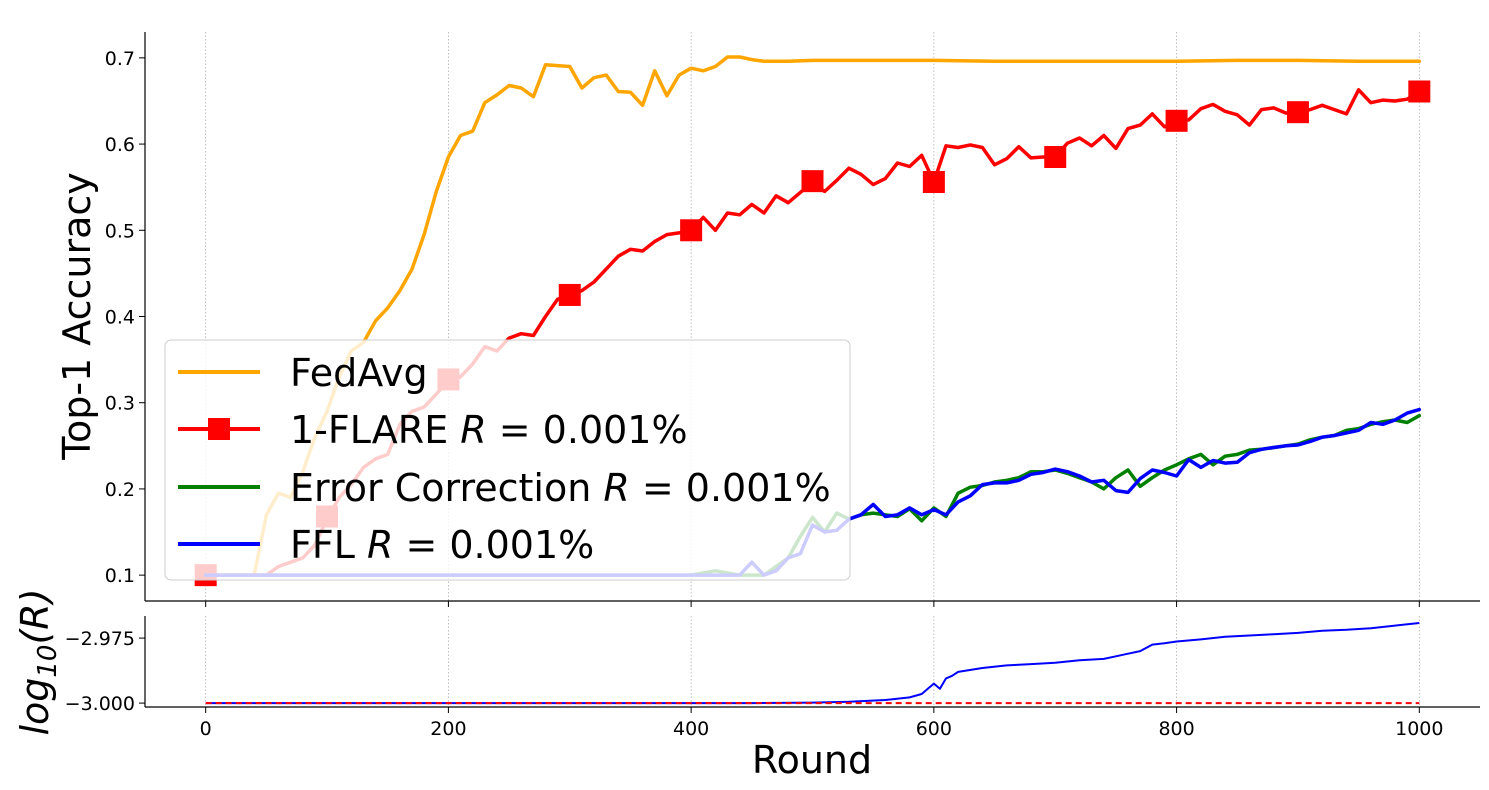 The width and height of the screenshot is (1489, 790). Describe the element at coordinates (120, 576) in the screenshot. I see `top-y-tick-label: 0.1` at that location.